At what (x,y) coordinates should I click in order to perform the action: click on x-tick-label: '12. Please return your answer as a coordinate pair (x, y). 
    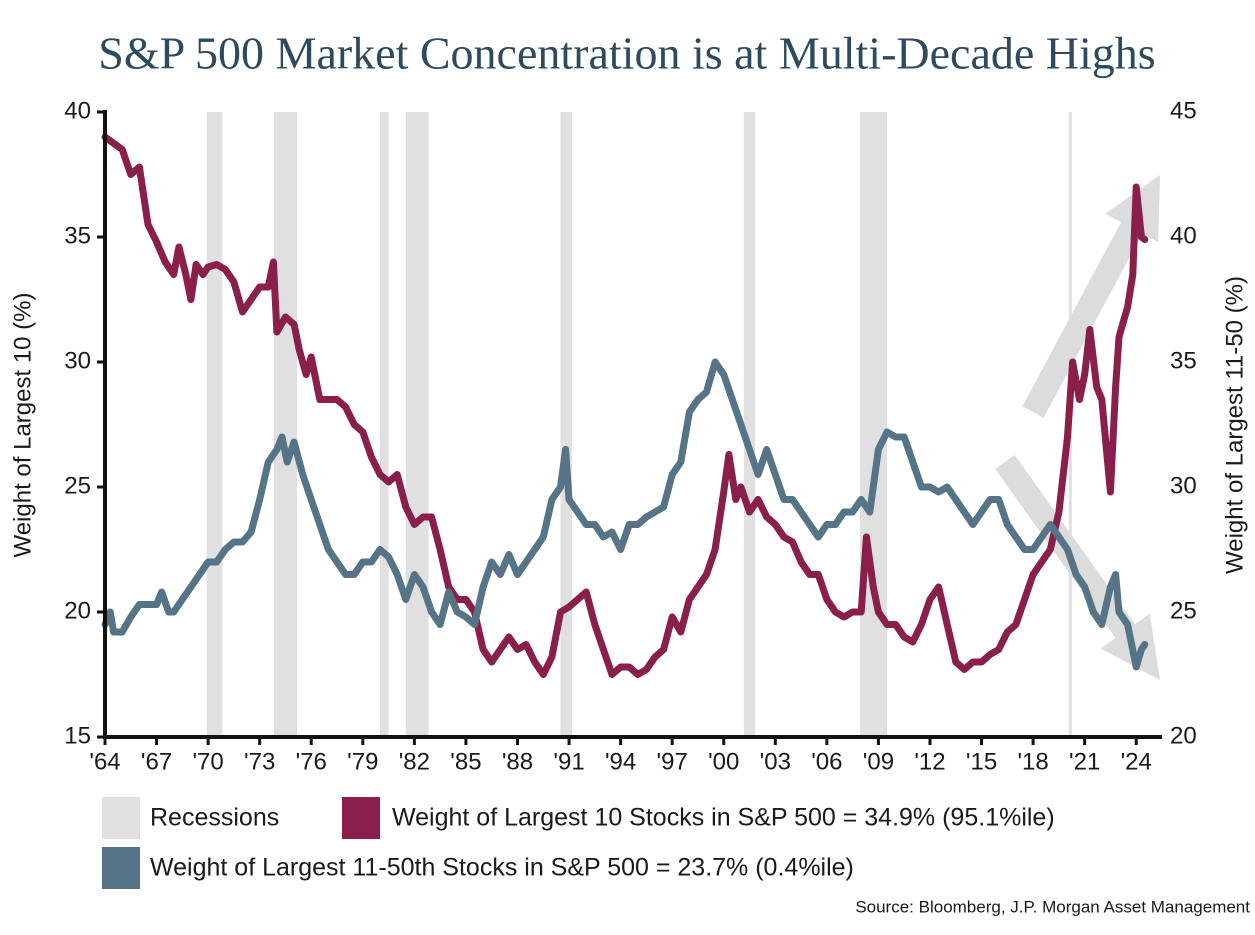
    Looking at the image, I should click on (929, 761).